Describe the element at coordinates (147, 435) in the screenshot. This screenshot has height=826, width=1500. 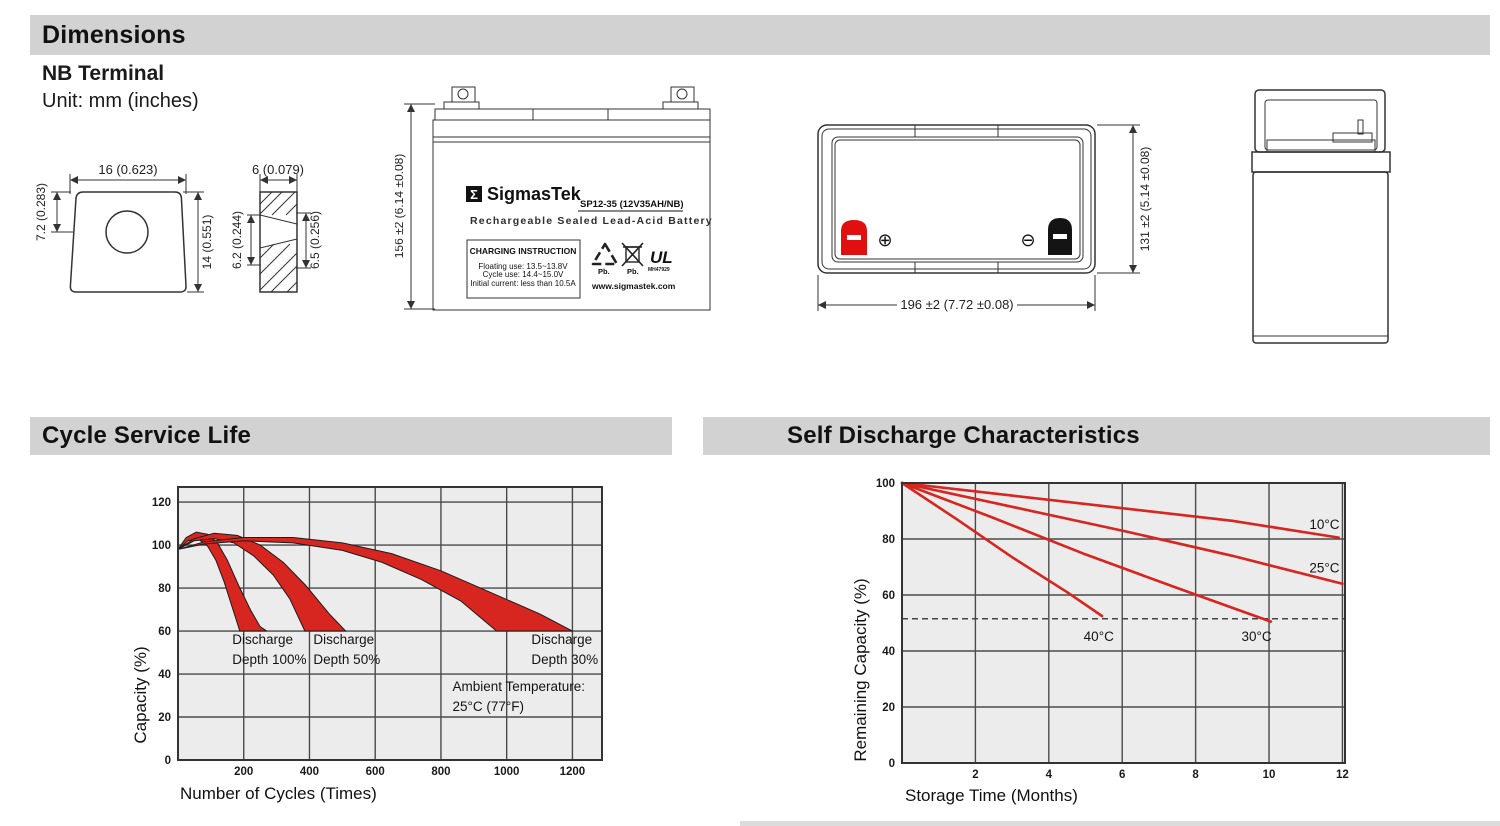
I see `cycle-title: Cycle Service Life` at that location.